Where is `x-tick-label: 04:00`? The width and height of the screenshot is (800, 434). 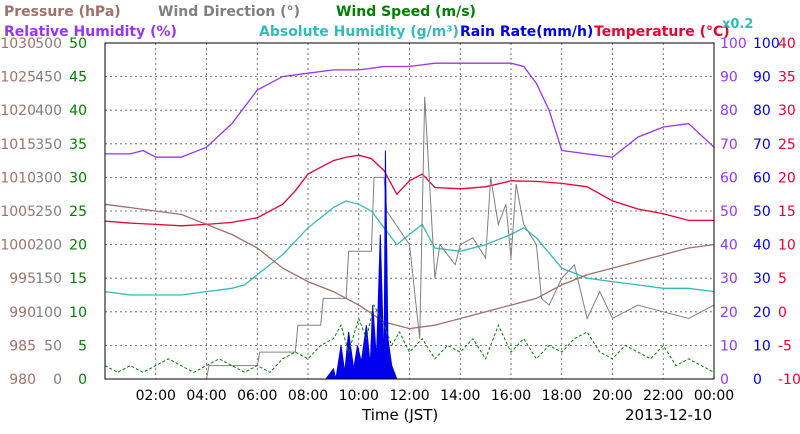 x-tick-label: 04:00 is located at coordinates (206, 396).